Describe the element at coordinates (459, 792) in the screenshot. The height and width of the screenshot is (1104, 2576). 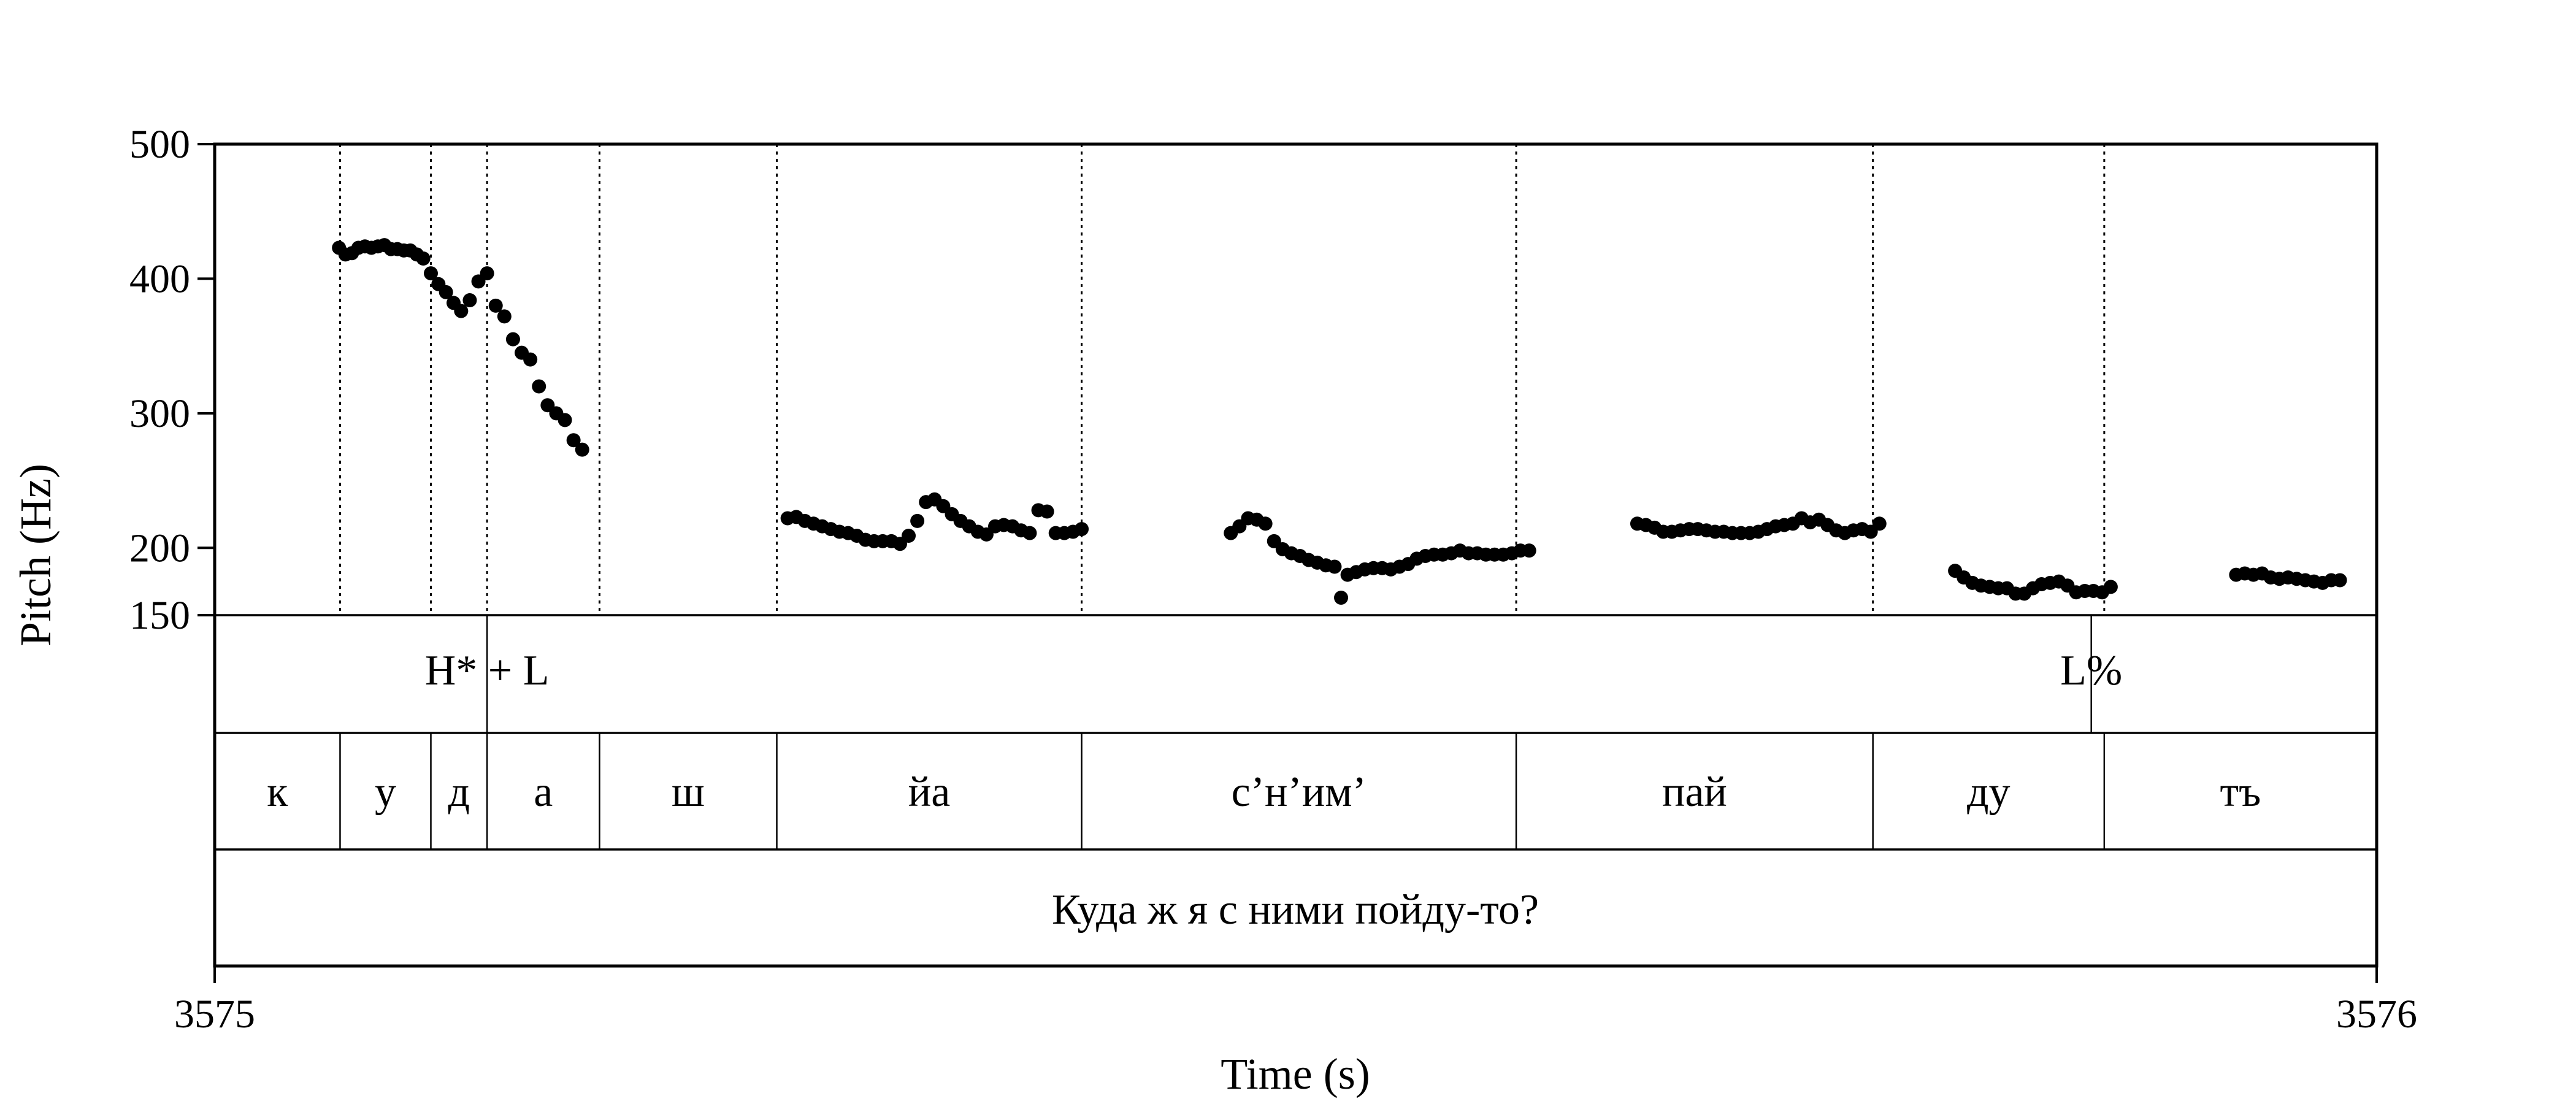
I see `phone-label: д` at that location.